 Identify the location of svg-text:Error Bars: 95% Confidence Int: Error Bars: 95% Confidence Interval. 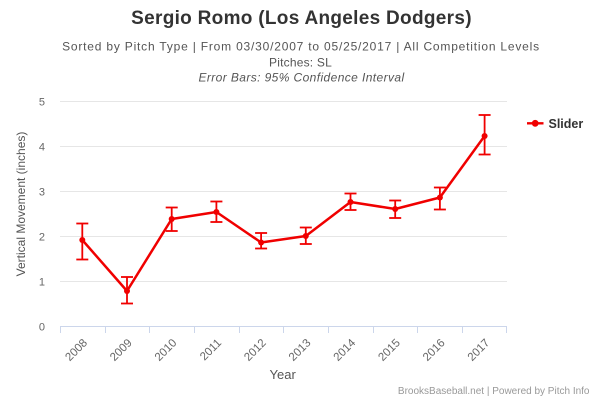
(301, 77).